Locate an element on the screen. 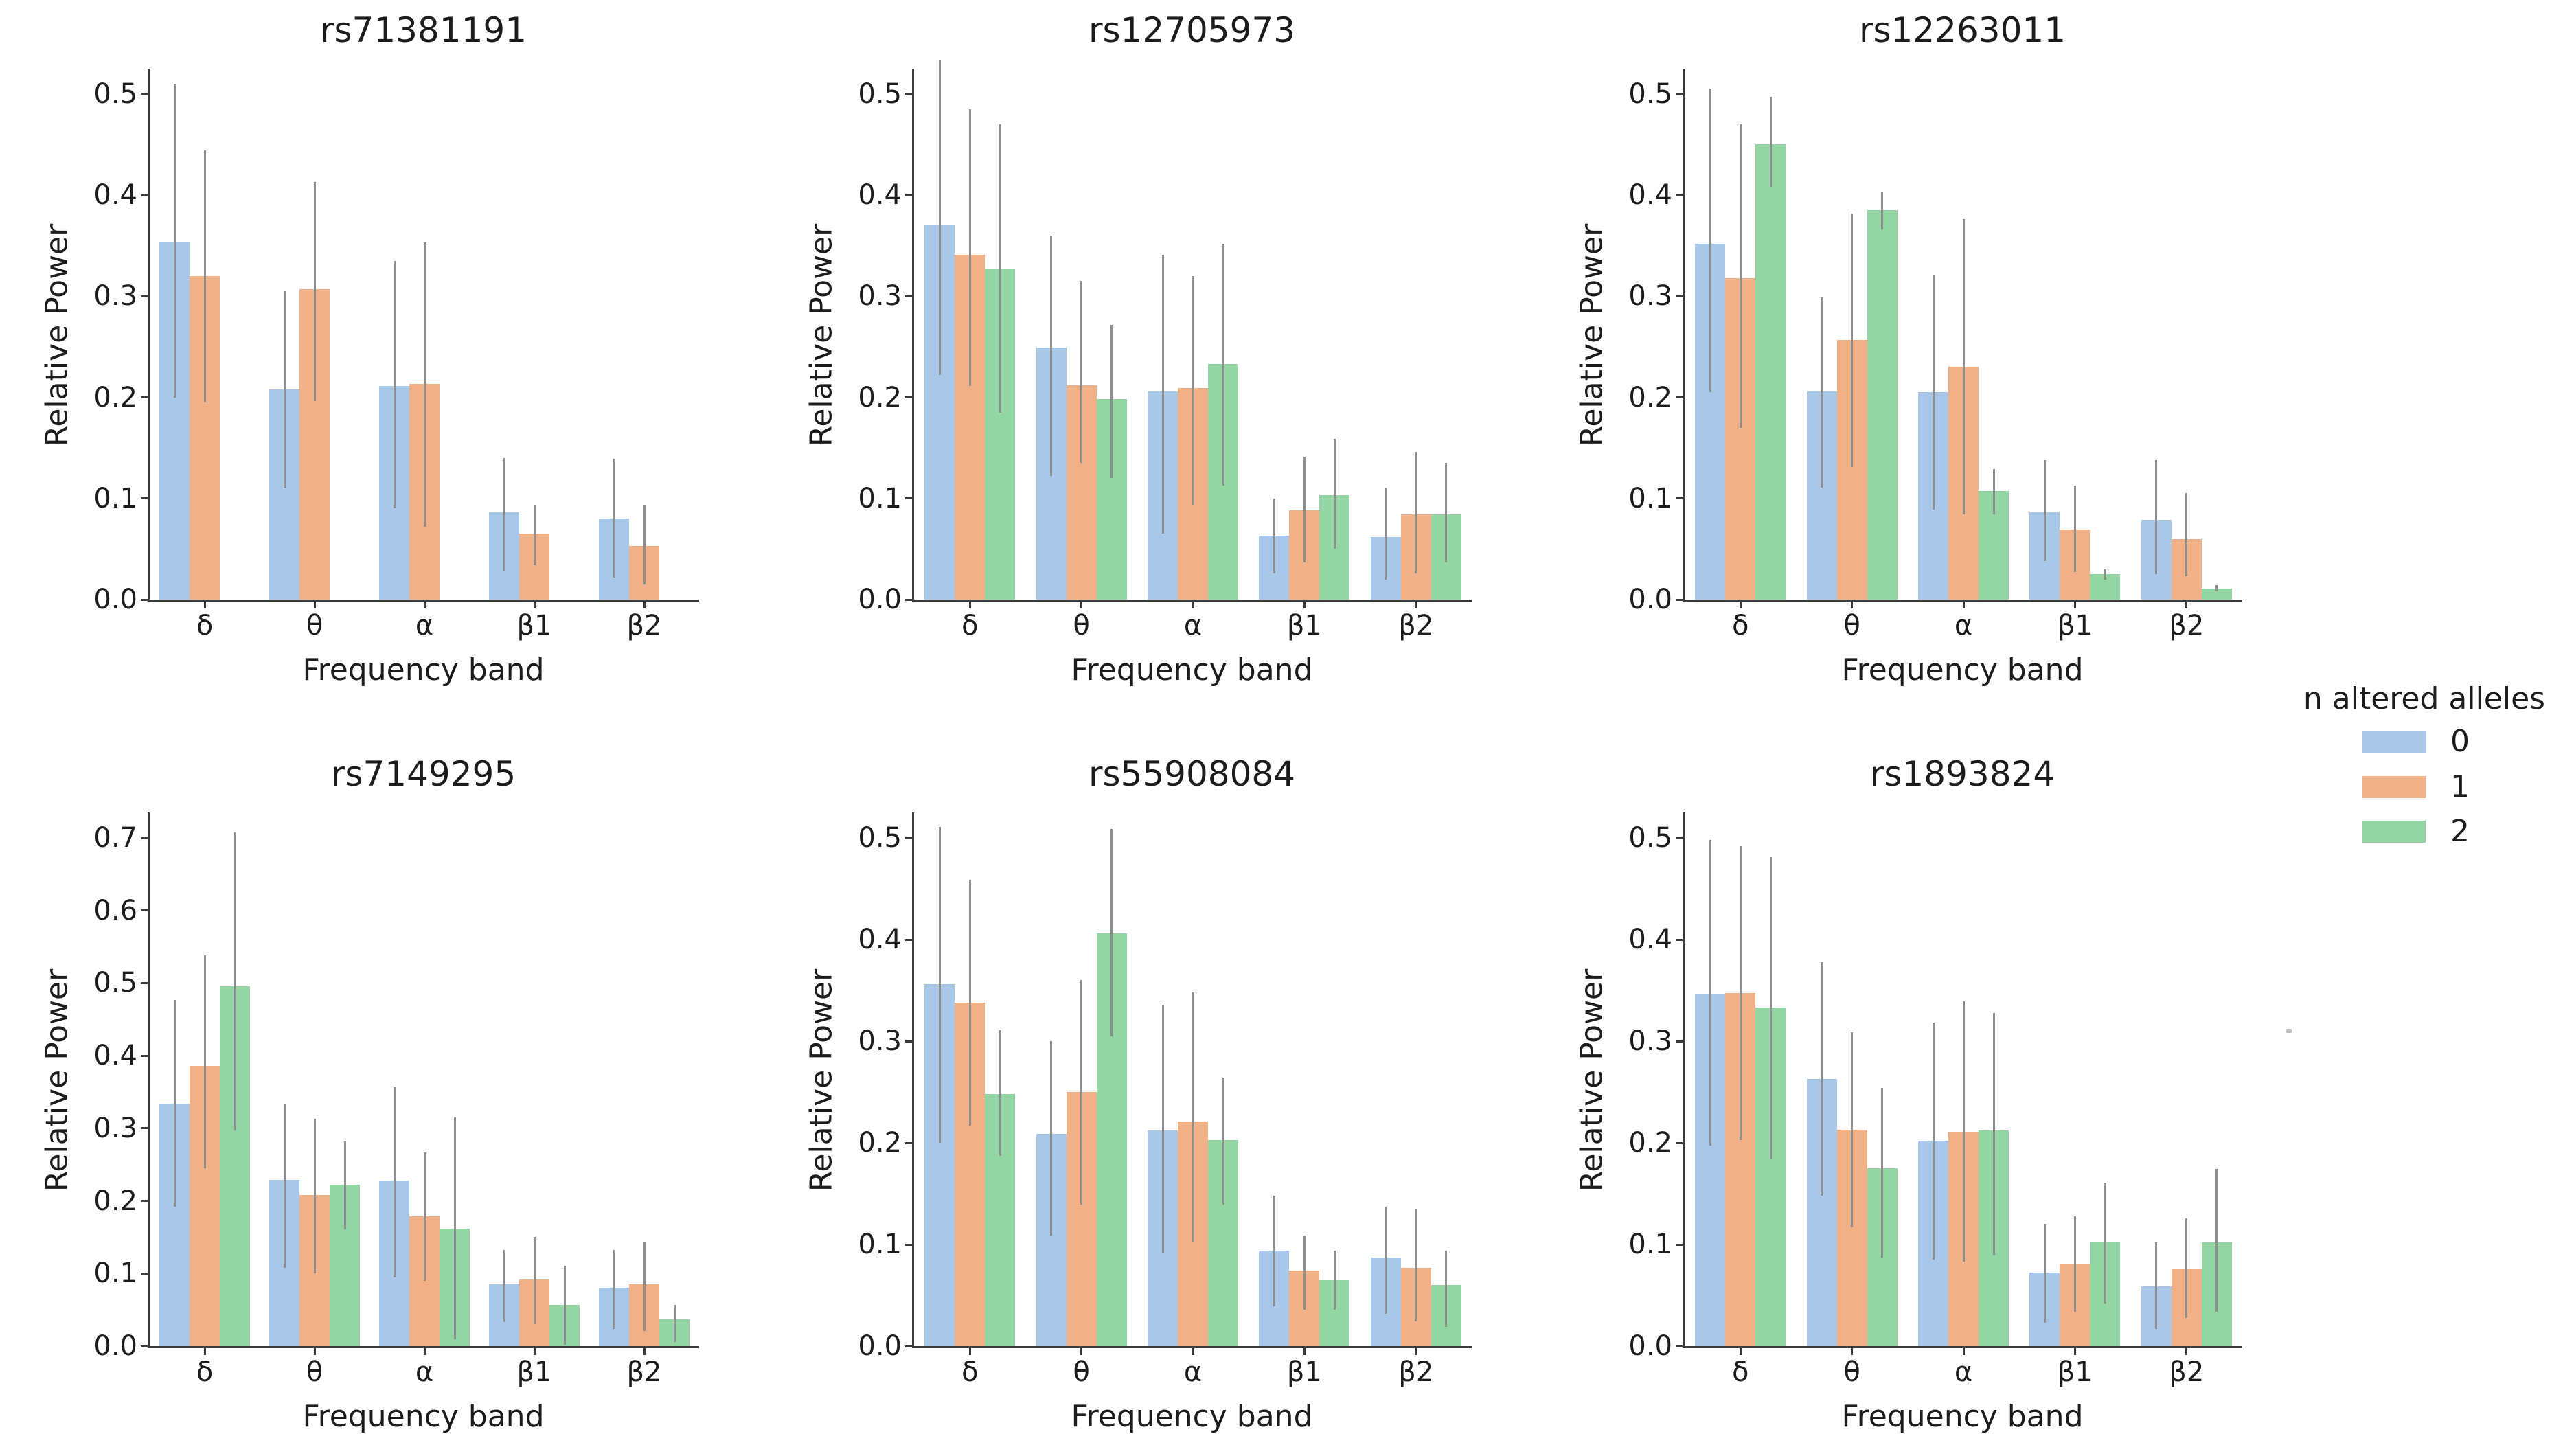  legend-item-label: 1 is located at coordinates (2460, 786).